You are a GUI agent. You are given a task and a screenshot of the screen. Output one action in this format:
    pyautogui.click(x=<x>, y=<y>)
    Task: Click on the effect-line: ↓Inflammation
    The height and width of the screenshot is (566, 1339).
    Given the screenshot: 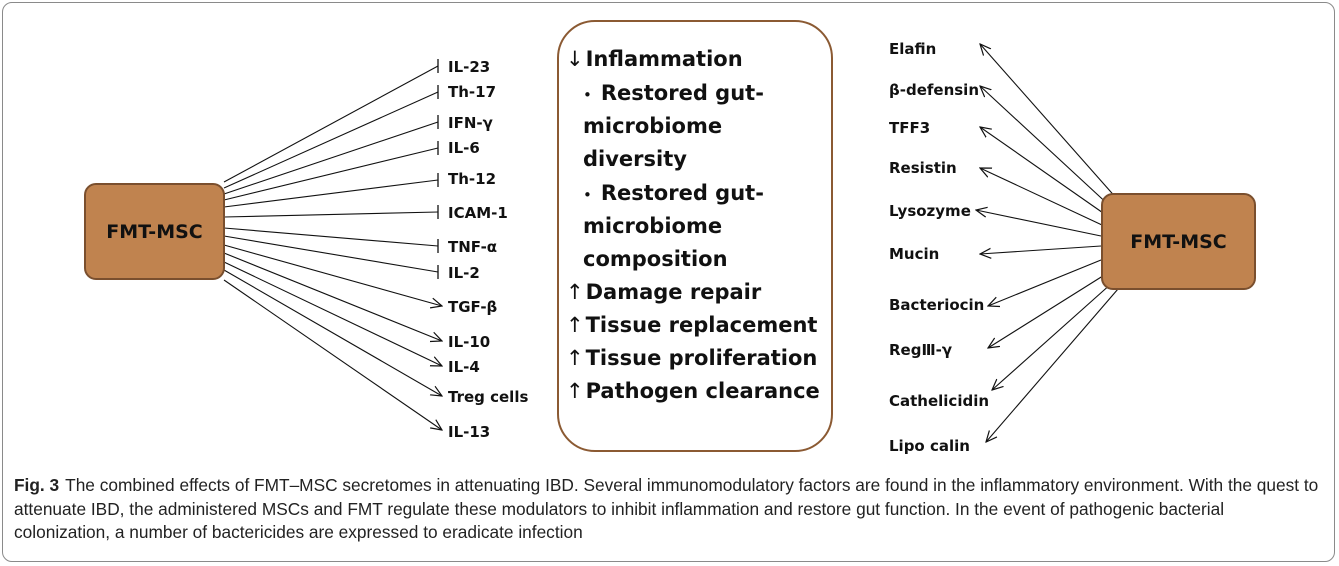 What is the action you would take?
    pyautogui.click(x=654, y=59)
    